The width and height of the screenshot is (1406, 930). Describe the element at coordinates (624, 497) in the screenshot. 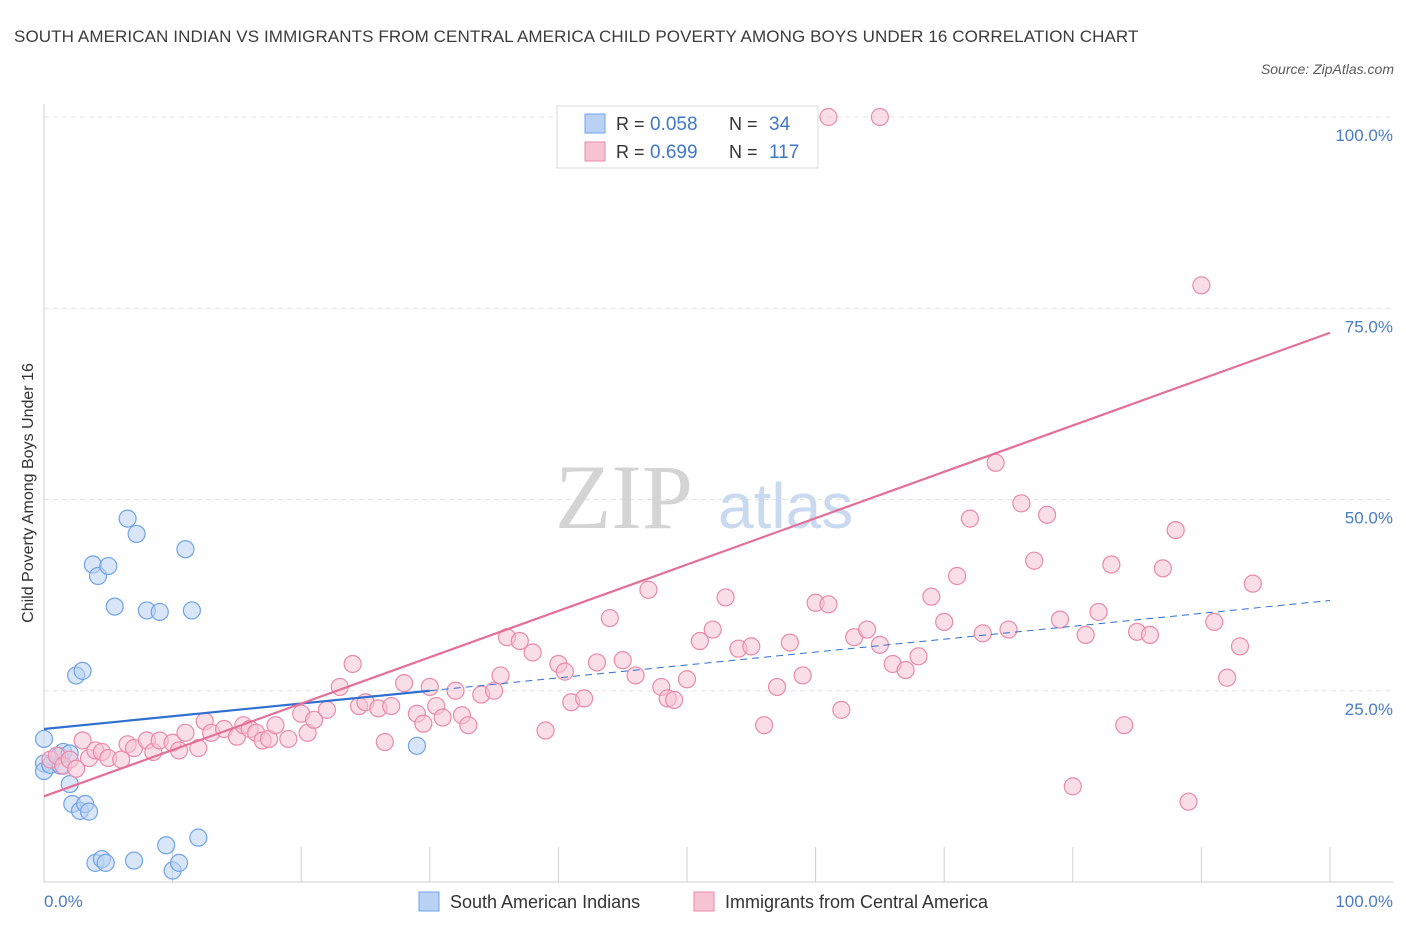

I see `watermark-zip: ZIP` at that location.